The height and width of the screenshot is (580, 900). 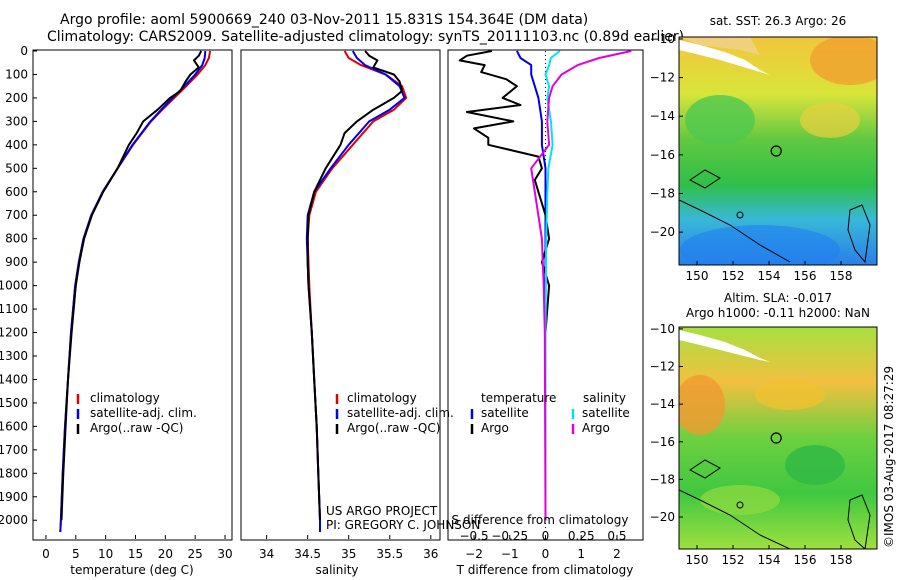 I want to click on series-line-satellite-adj-clim-, so click(x=133, y=291).